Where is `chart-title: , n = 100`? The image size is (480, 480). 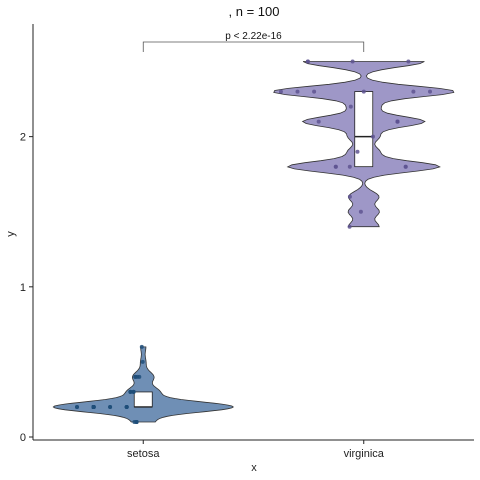
chart-title: , n = 100 is located at coordinates (254, 11).